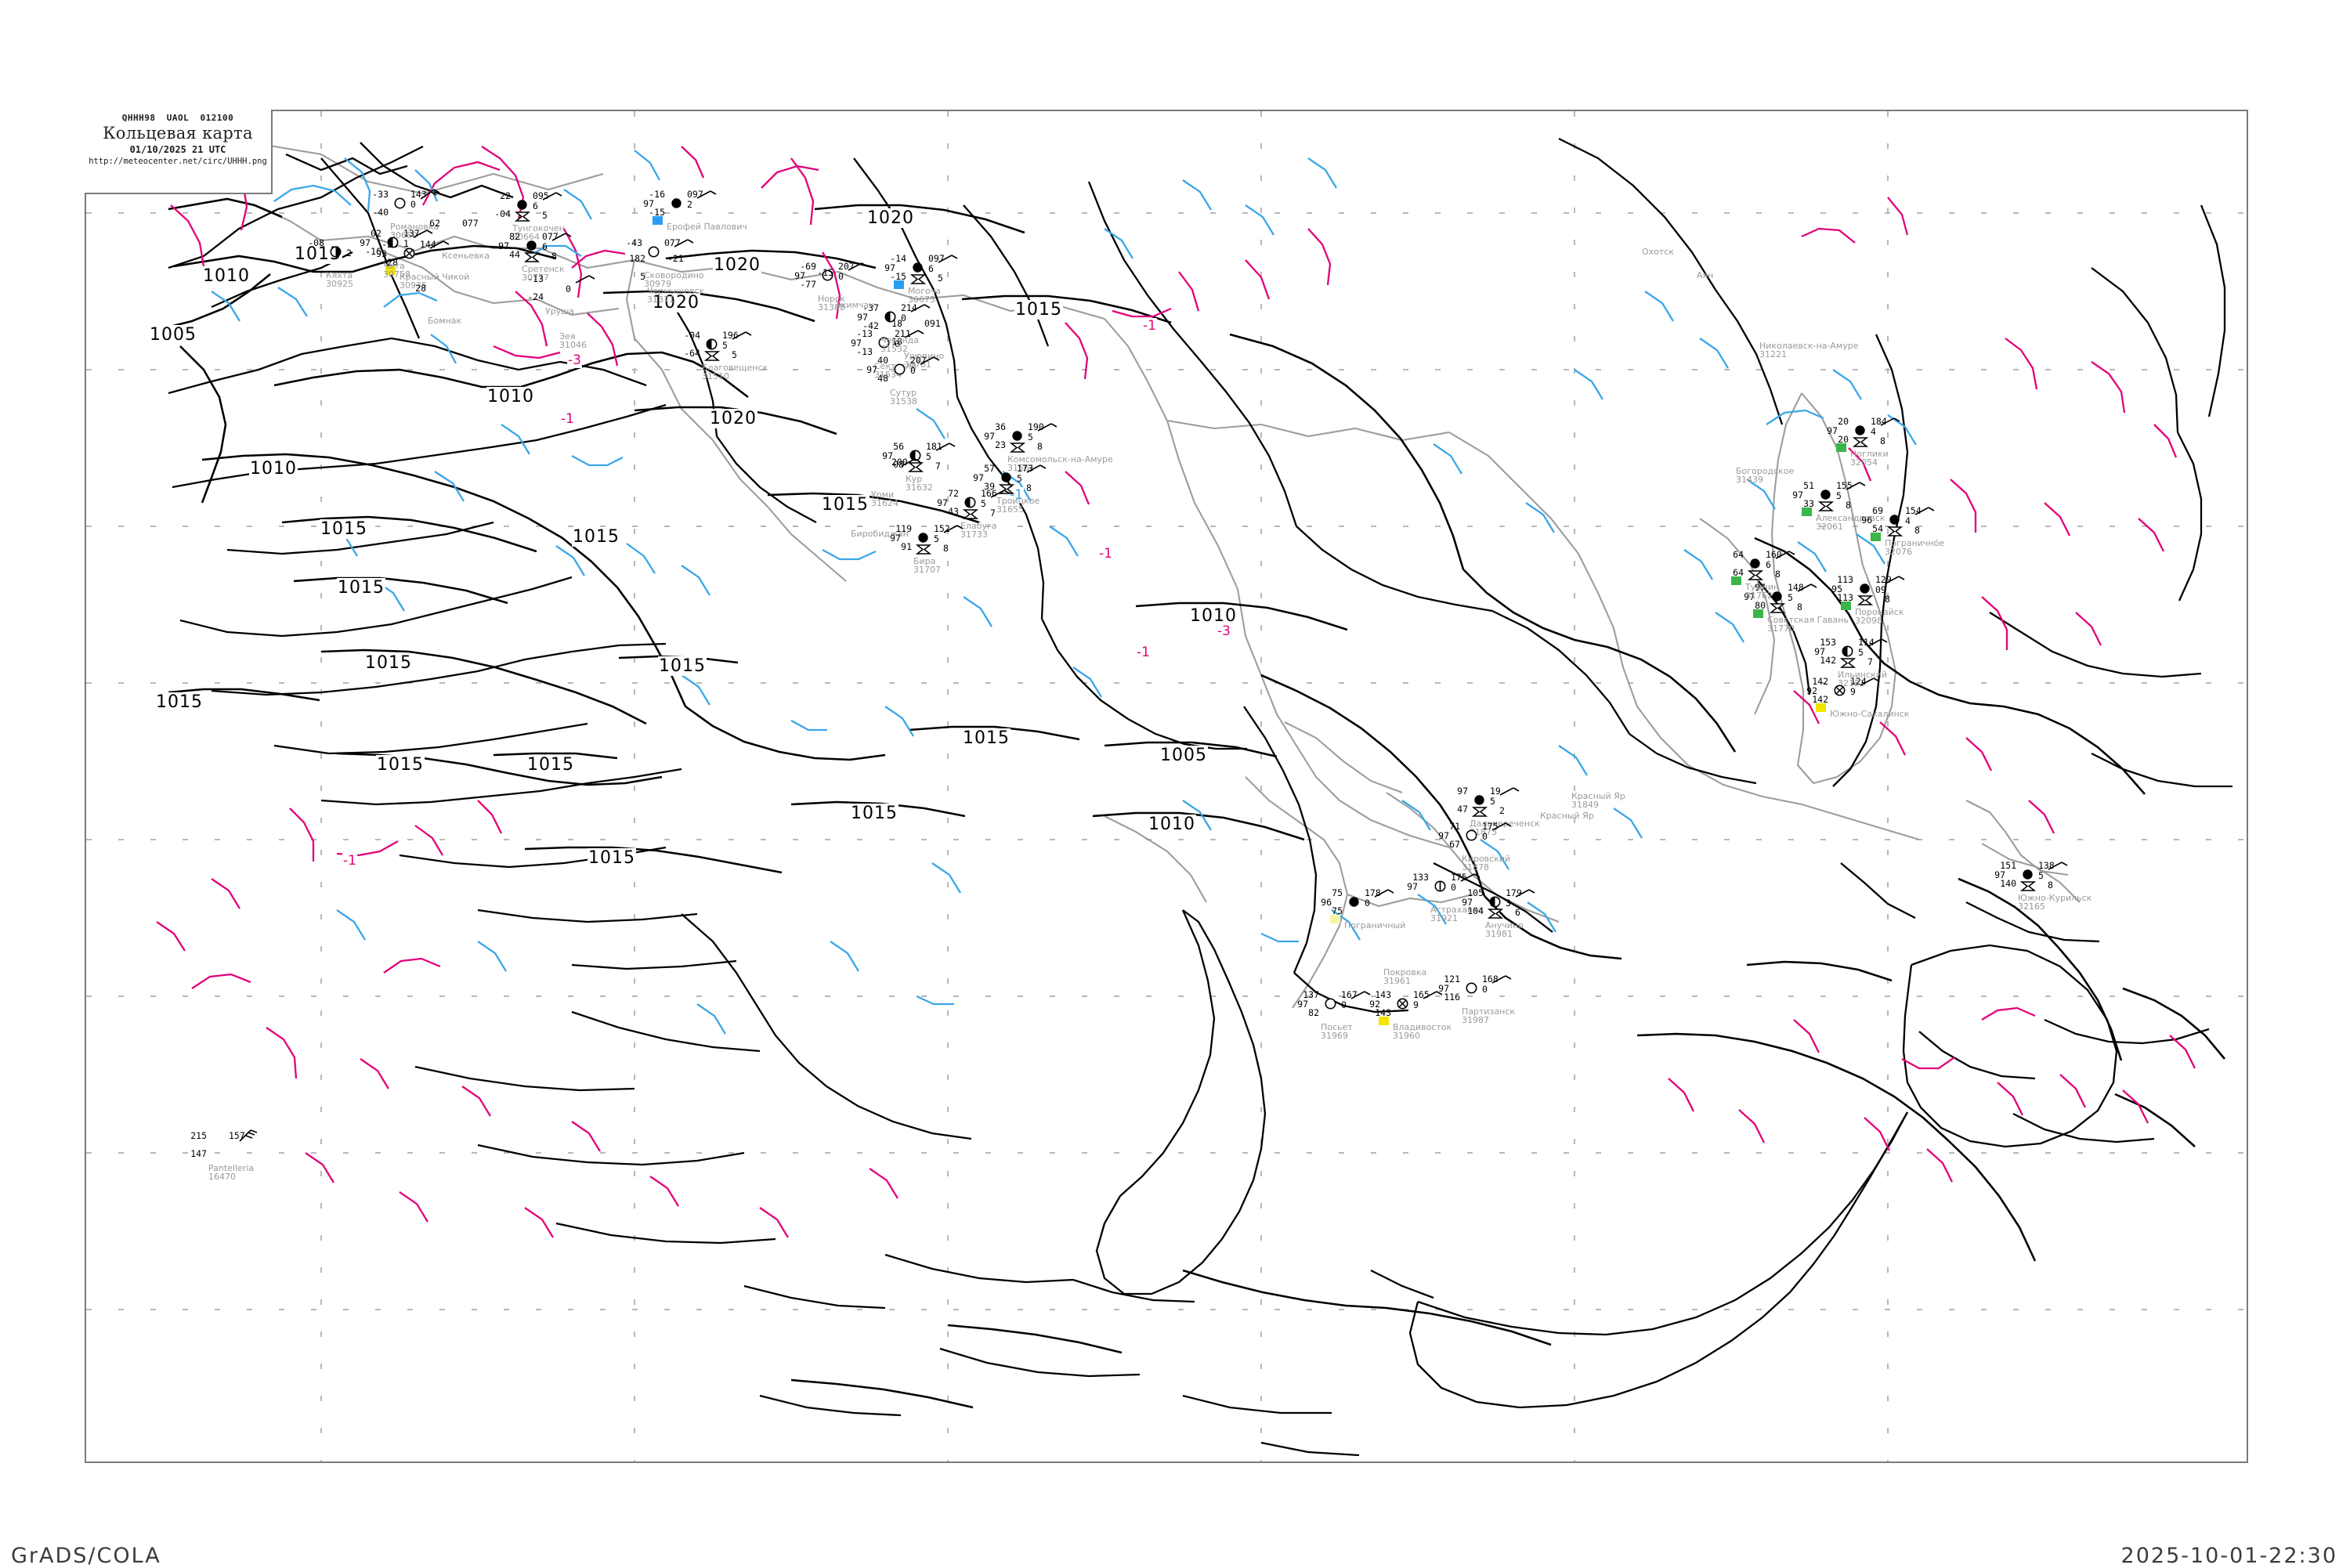 The height and width of the screenshot is (1568, 2350). I want to click on station-plot: 119 97 91 152 5 8 Бира 31707, so click(927, 549).